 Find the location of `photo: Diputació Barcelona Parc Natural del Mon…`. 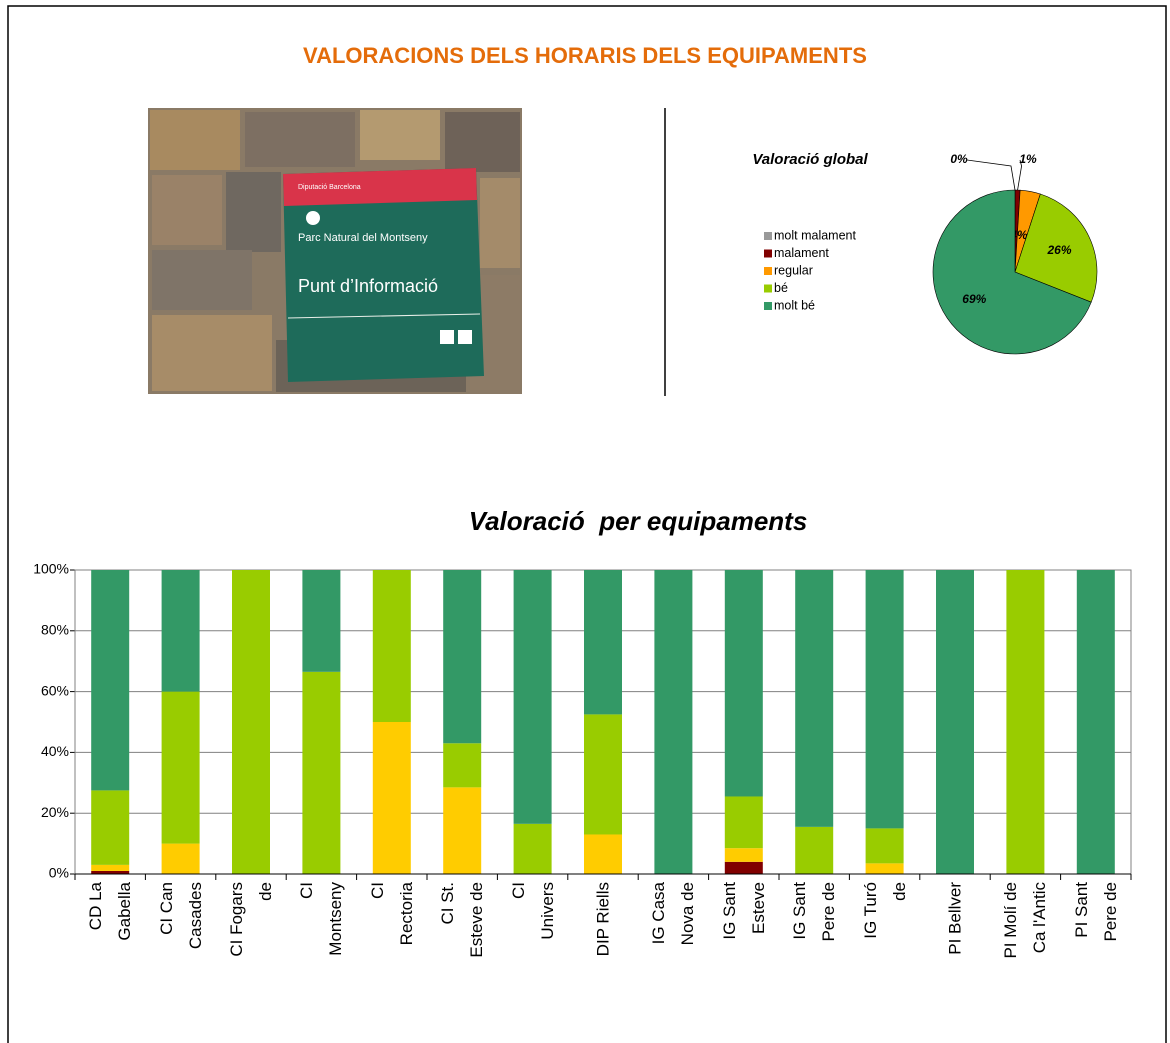

photo: Diputació Barcelona Parc Natural del Mon… is located at coordinates (335, 251).